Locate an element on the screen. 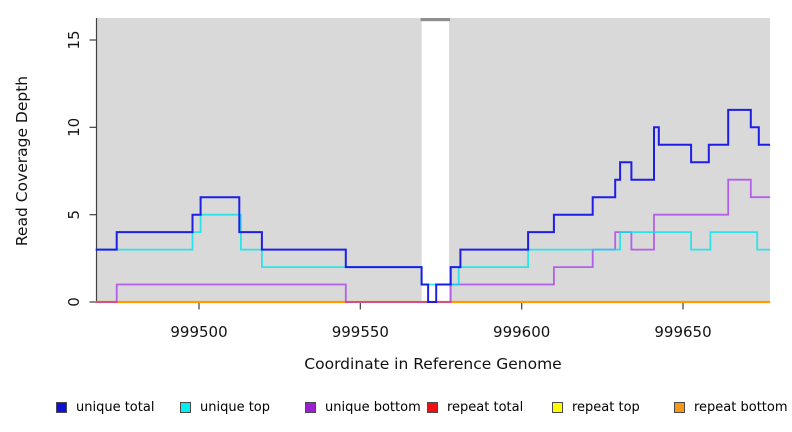  y-tick-label: 15 is located at coordinates (74, 39).